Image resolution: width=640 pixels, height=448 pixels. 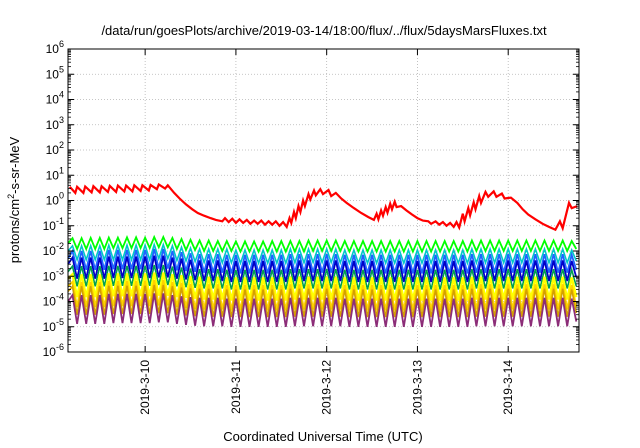 I want to click on y-tick-label: 10⁴, so click(x=55, y=98).